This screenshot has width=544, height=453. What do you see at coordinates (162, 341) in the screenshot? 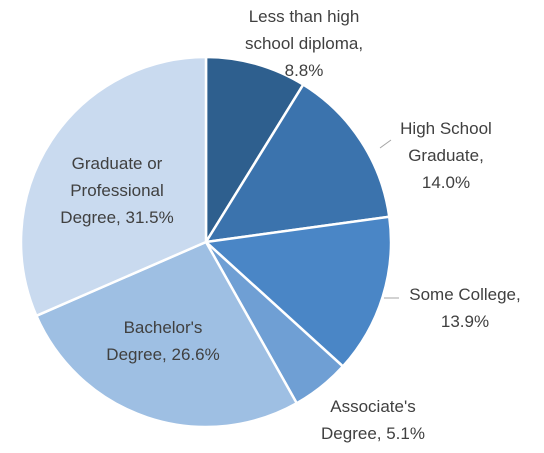
I see `slice-label-4: Bachelor's Degree, 26.6%` at bounding box center [162, 341].